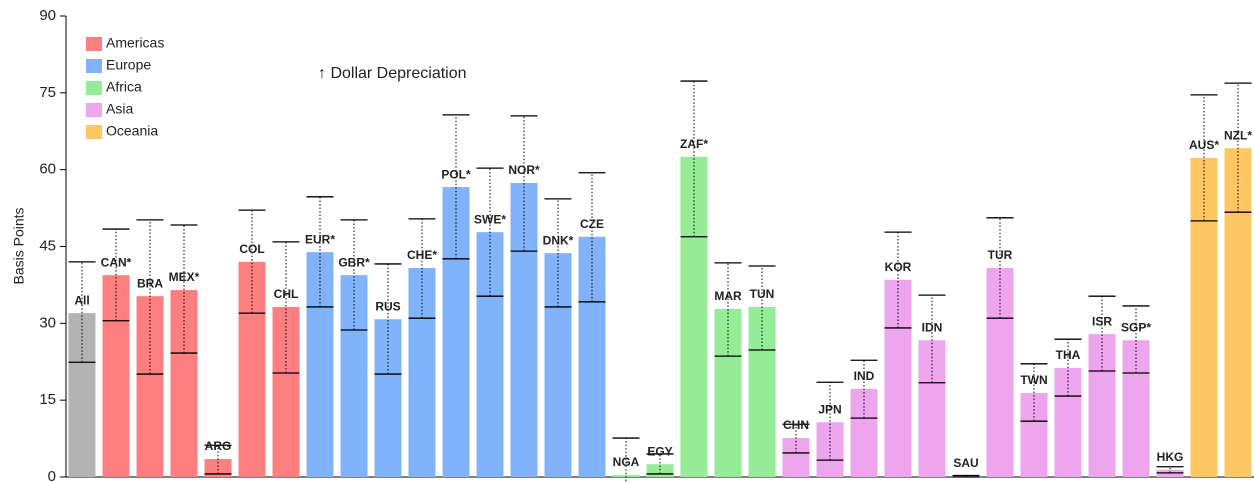 The height and width of the screenshot is (483, 1254). Describe the element at coordinates (132, 131) in the screenshot. I see `legend-label: Oceania` at that location.